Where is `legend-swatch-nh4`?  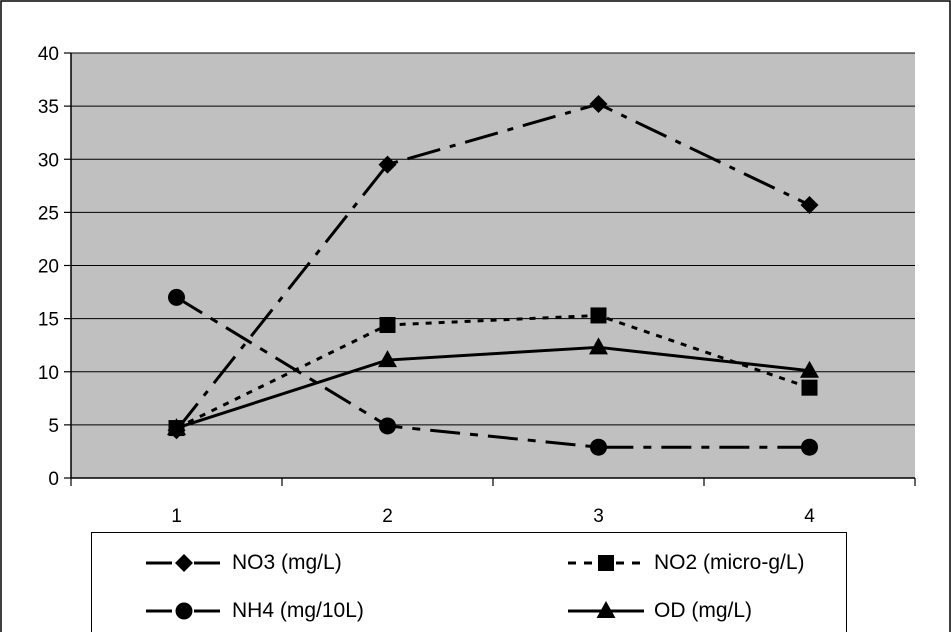
legend-swatch-nh4 is located at coordinates (184, 611).